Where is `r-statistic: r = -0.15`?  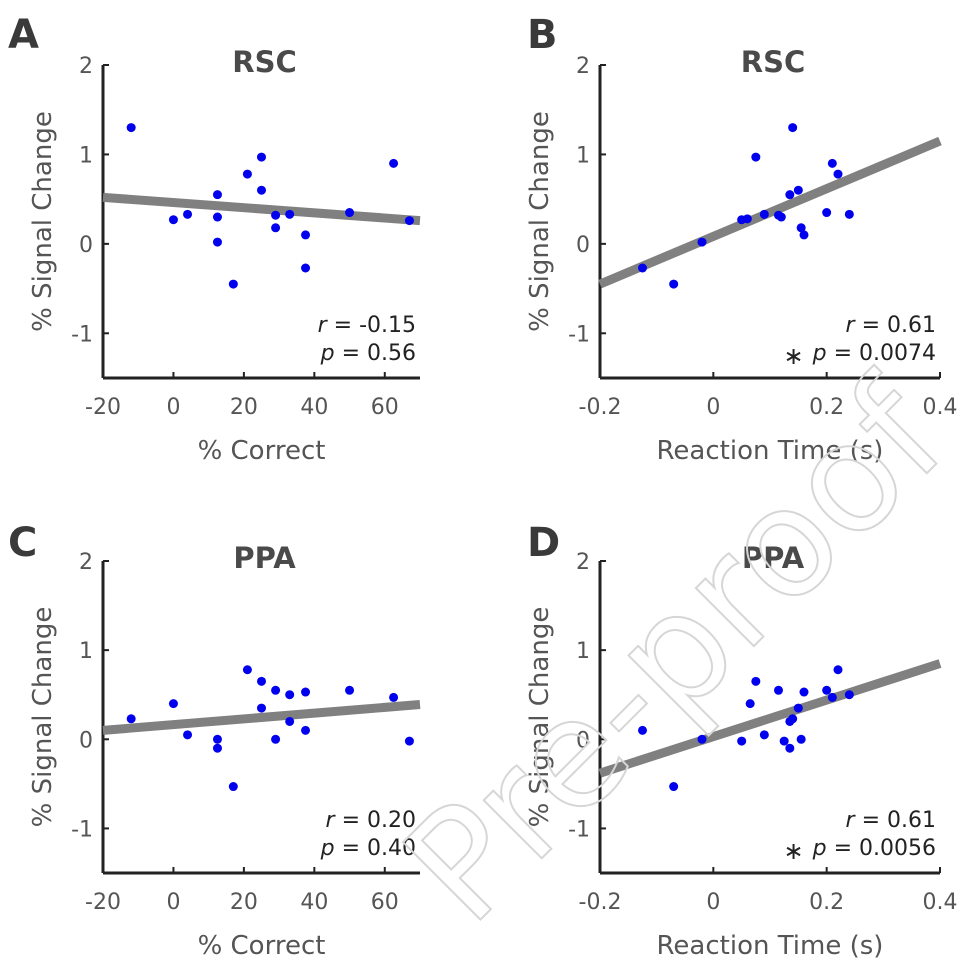 r-statistic: r = -0.15 is located at coordinates (367, 325).